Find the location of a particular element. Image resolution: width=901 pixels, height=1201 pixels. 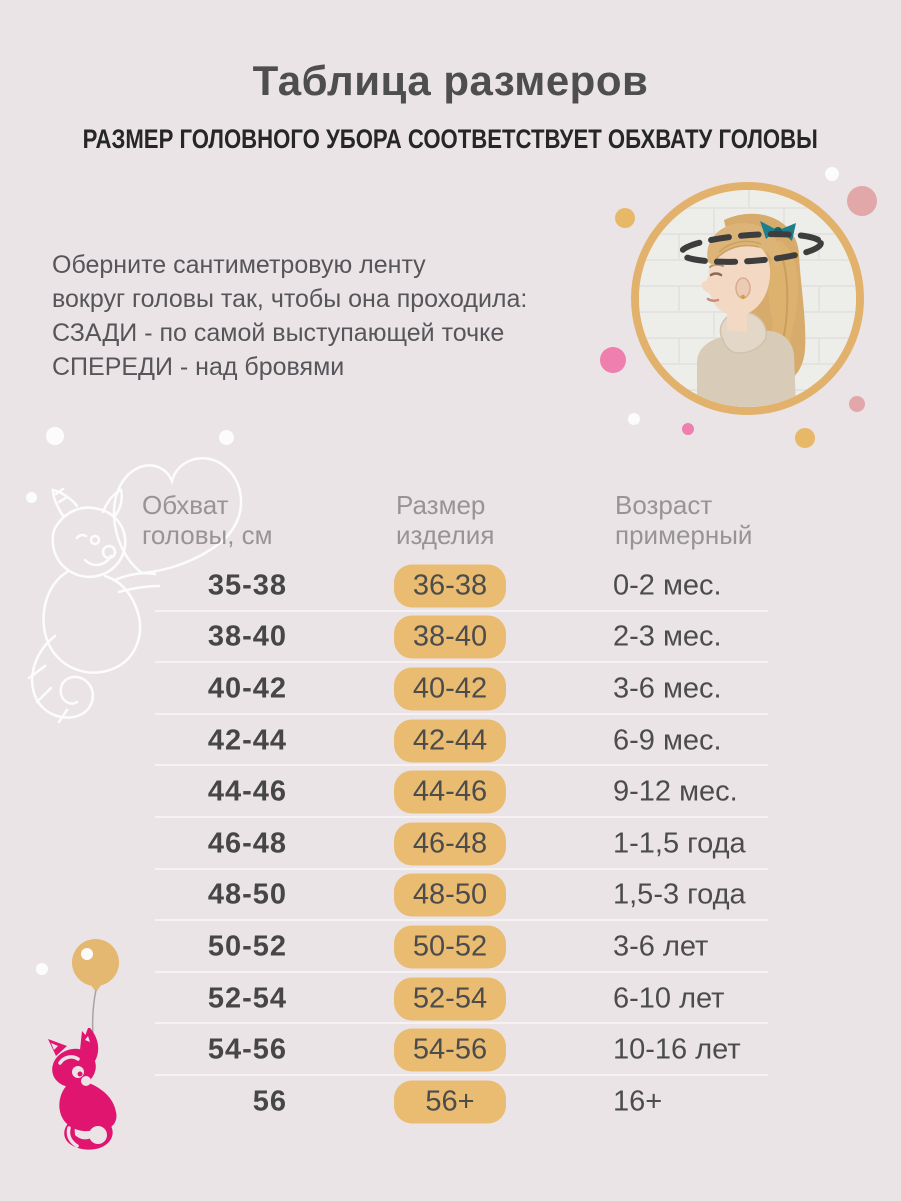

balloon-knot is located at coordinates (96, 988).